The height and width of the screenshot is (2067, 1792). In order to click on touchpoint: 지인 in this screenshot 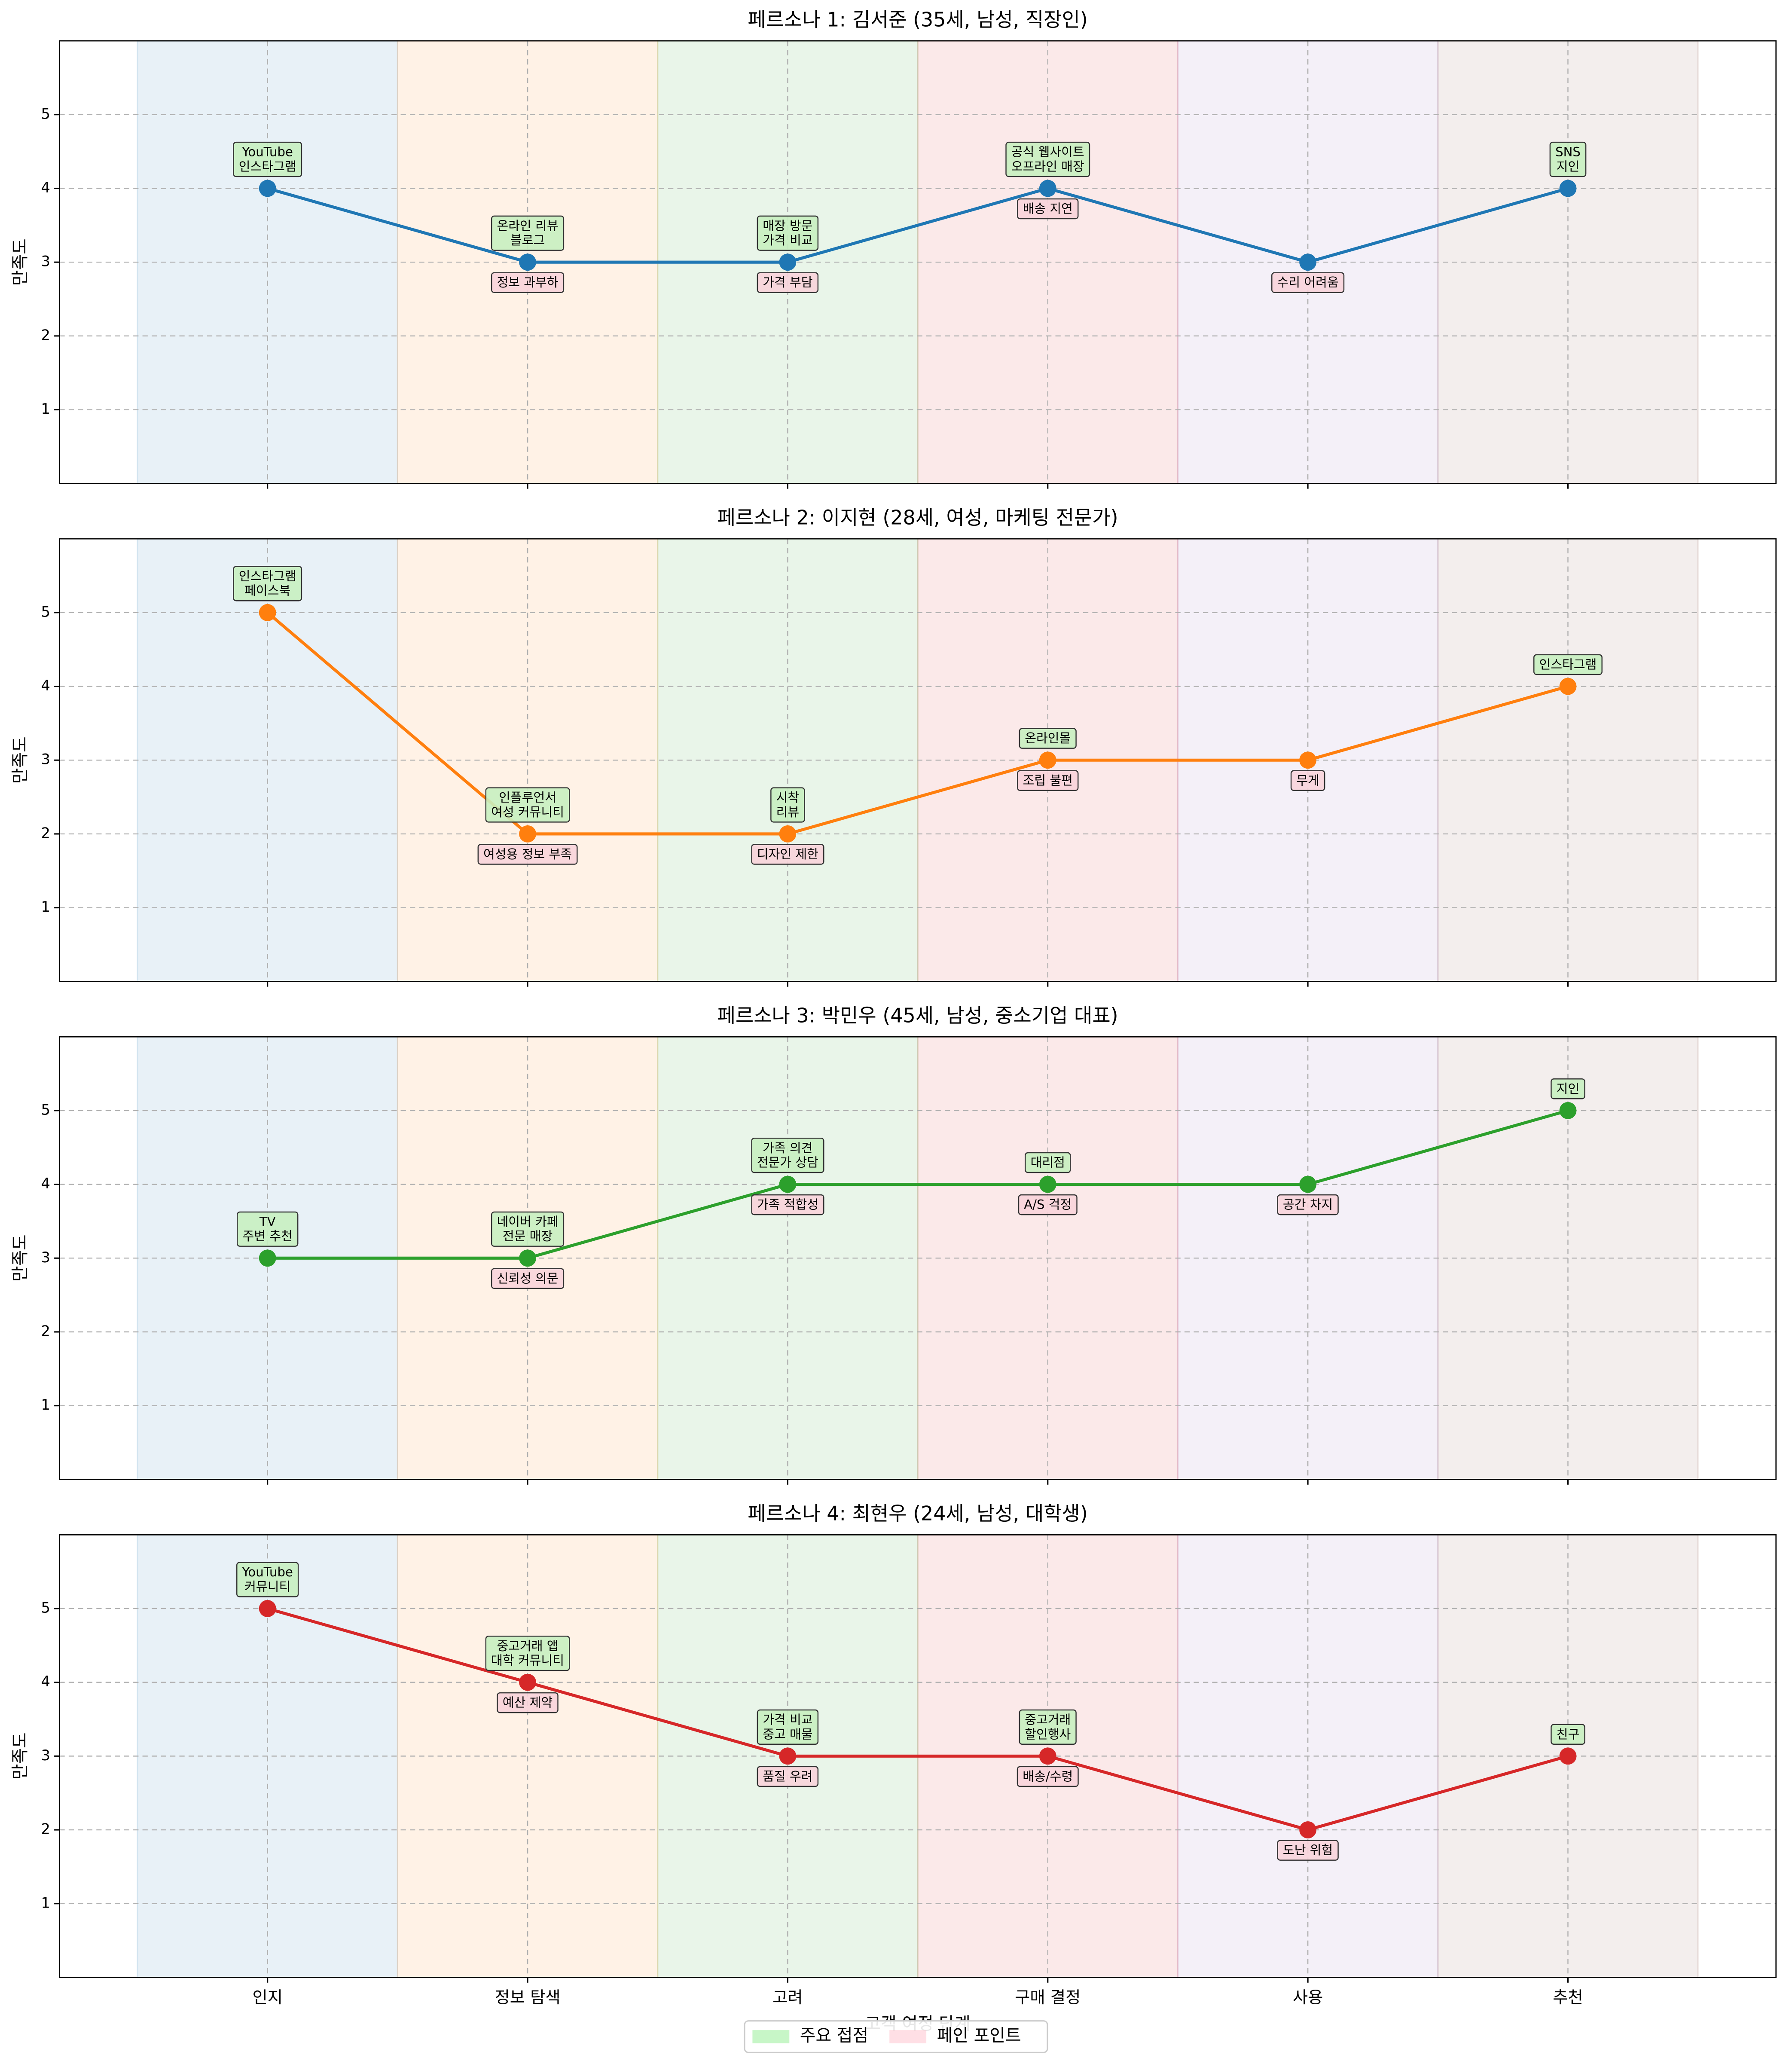, I will do `click(1568, 1088)`.